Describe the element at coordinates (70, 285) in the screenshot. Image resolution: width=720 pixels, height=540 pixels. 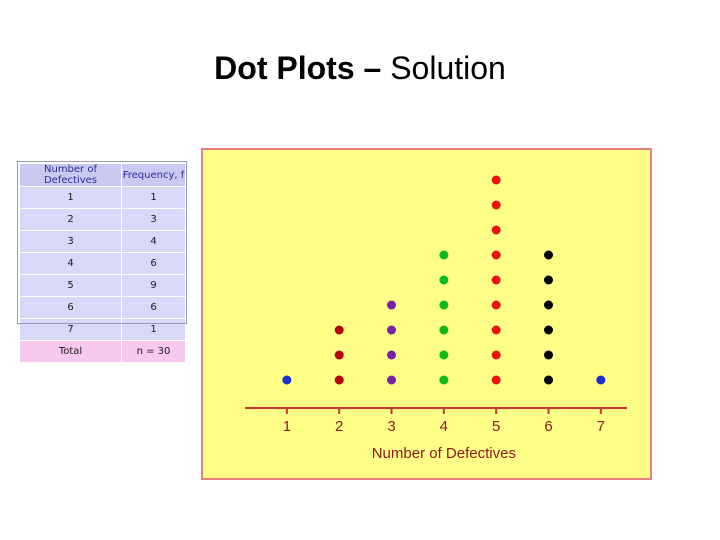
I see `table-cell: 5` at that location.